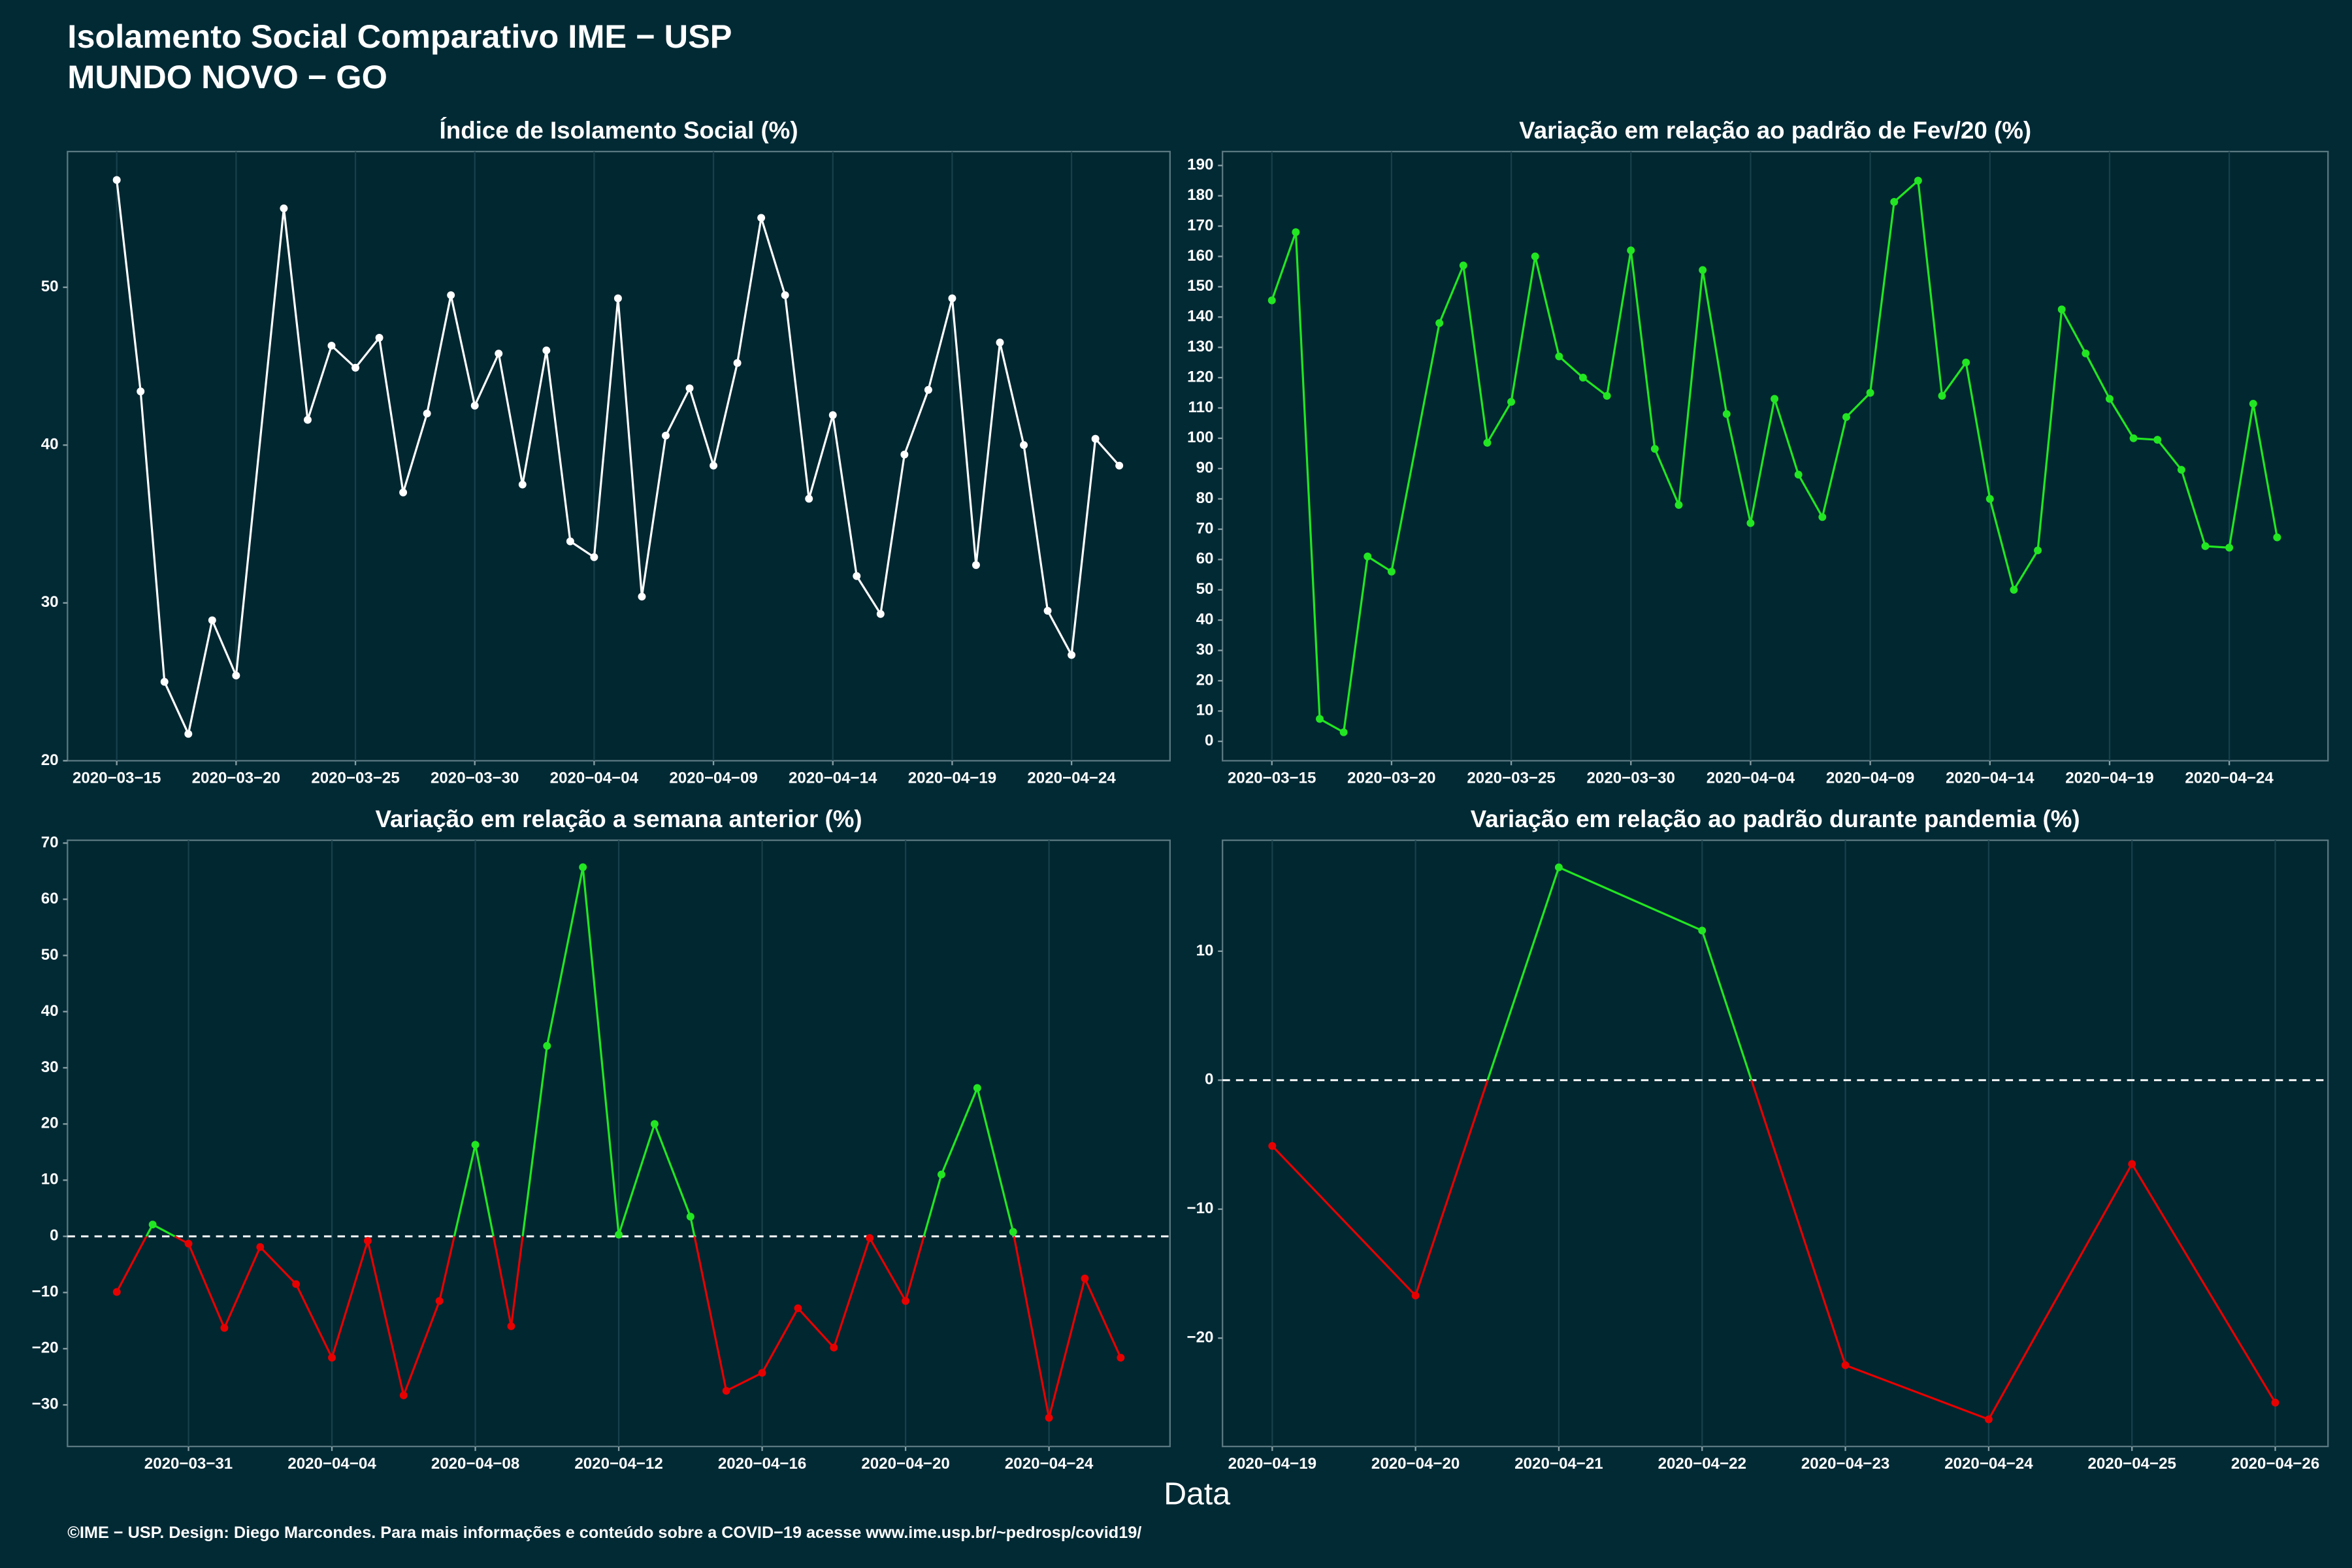 This screenshot has height=1568, width=2352. What do you see at coordinates (1209, 1079) in the screenshot?
I see `y-tick-label: 0` at bounding box center [1209, 1079].